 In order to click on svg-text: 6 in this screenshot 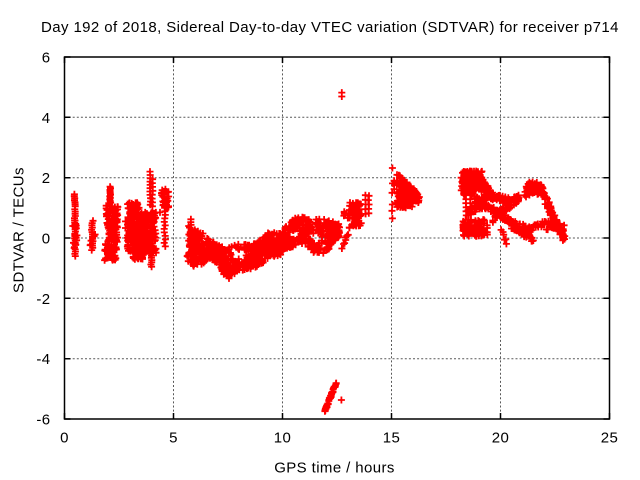, I will do `click(46, 58)`.